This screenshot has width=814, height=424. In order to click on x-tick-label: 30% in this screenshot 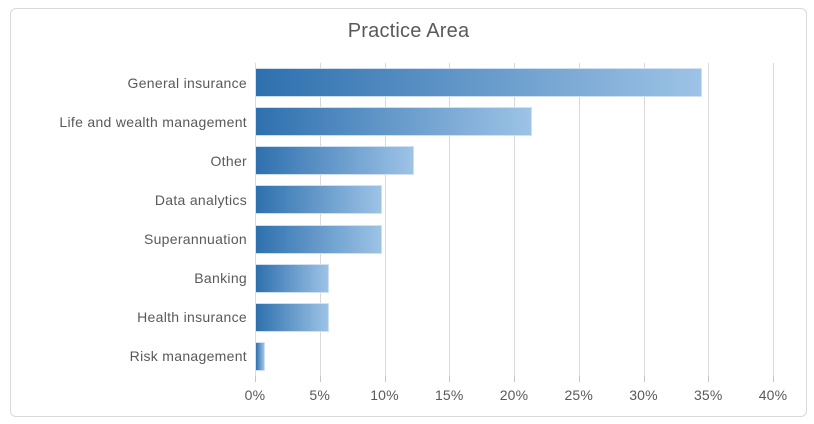, I will do `click(643, 395)`.